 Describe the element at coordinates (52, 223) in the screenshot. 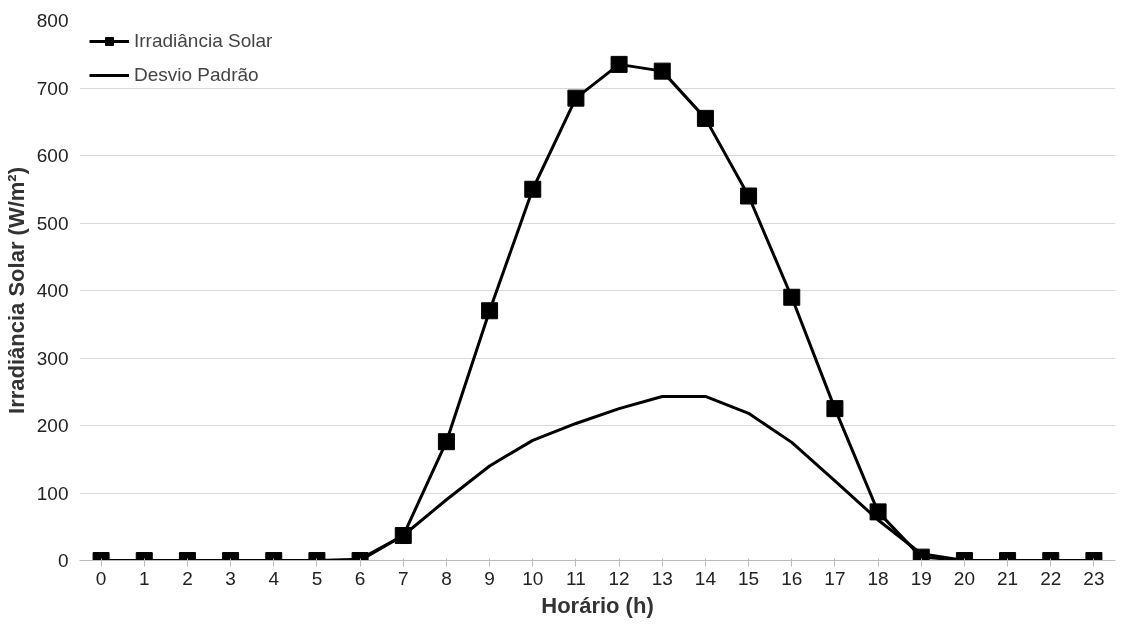

I see `y-tick-label: 500` at that location.